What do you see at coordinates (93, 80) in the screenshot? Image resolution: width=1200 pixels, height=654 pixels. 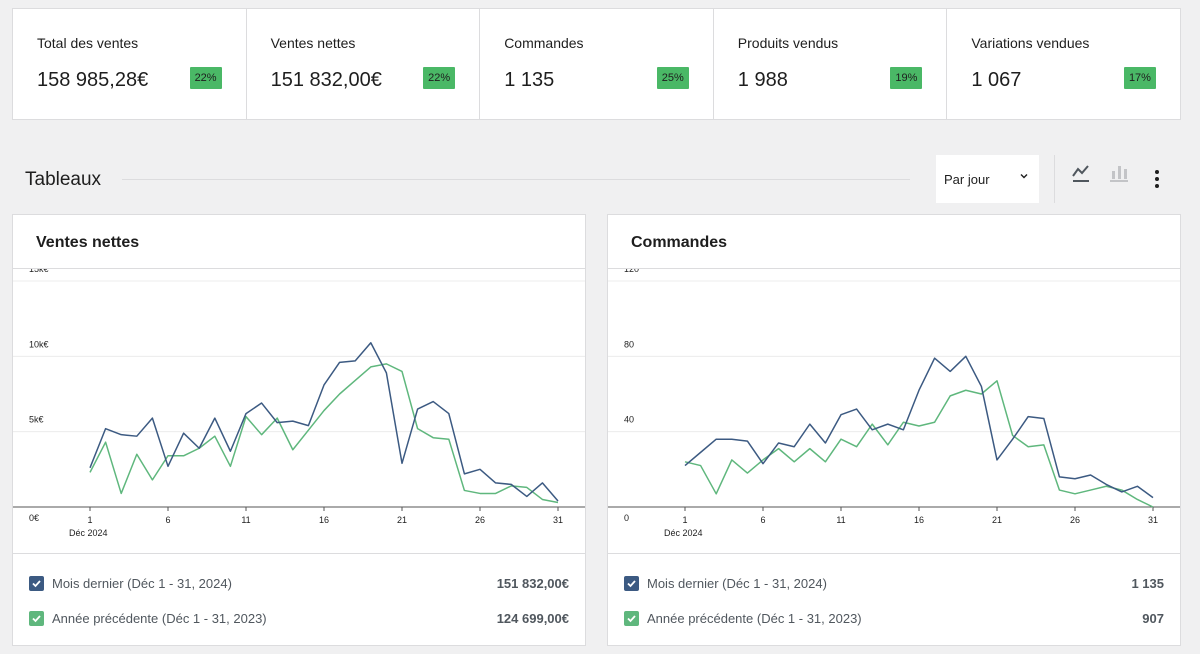 I see `stat-value: 158 985,28€` at bounding box center [93, 80].